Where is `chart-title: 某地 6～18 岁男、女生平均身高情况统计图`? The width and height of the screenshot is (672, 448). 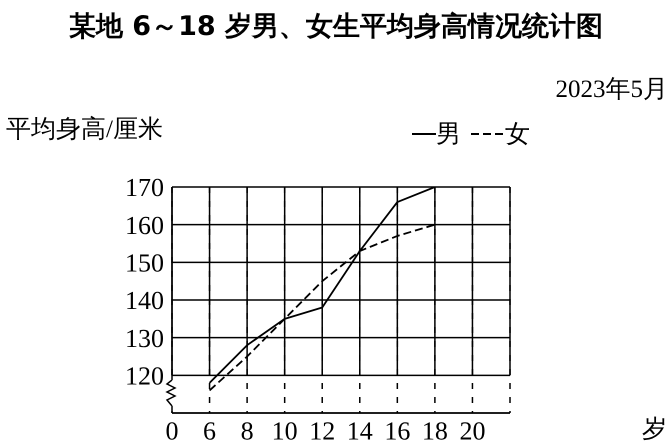 chart-title: 某地 6～18 岁男、女生平均身高情况统计图 is located at coordinates (336, 27).